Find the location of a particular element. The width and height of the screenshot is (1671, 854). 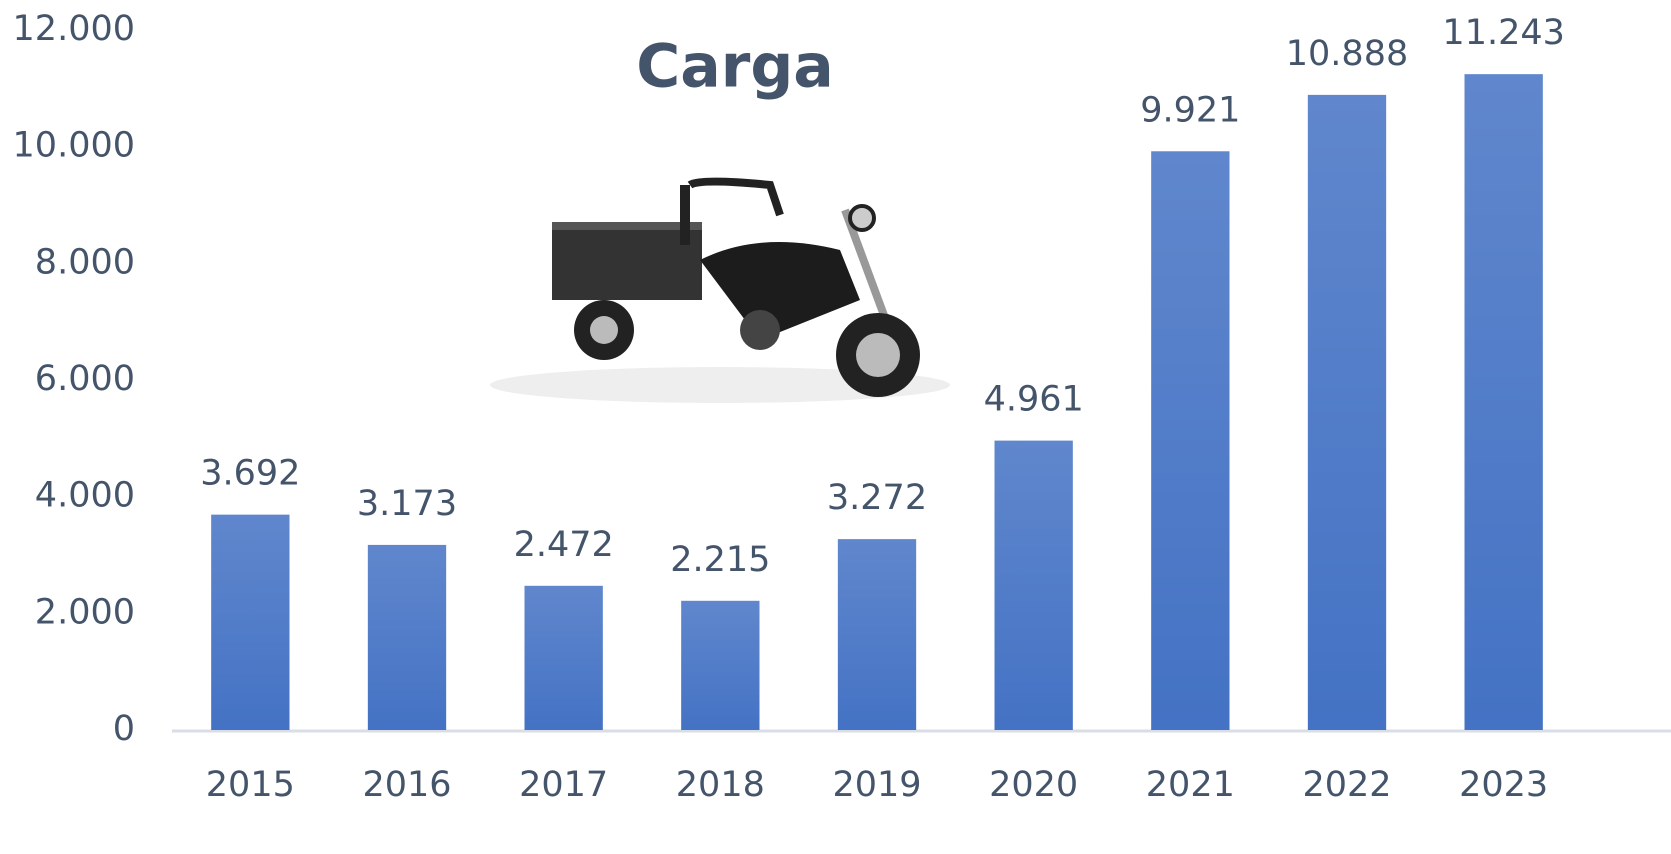

y-tick-label: 6.000 is located at coordinates (85, 379).